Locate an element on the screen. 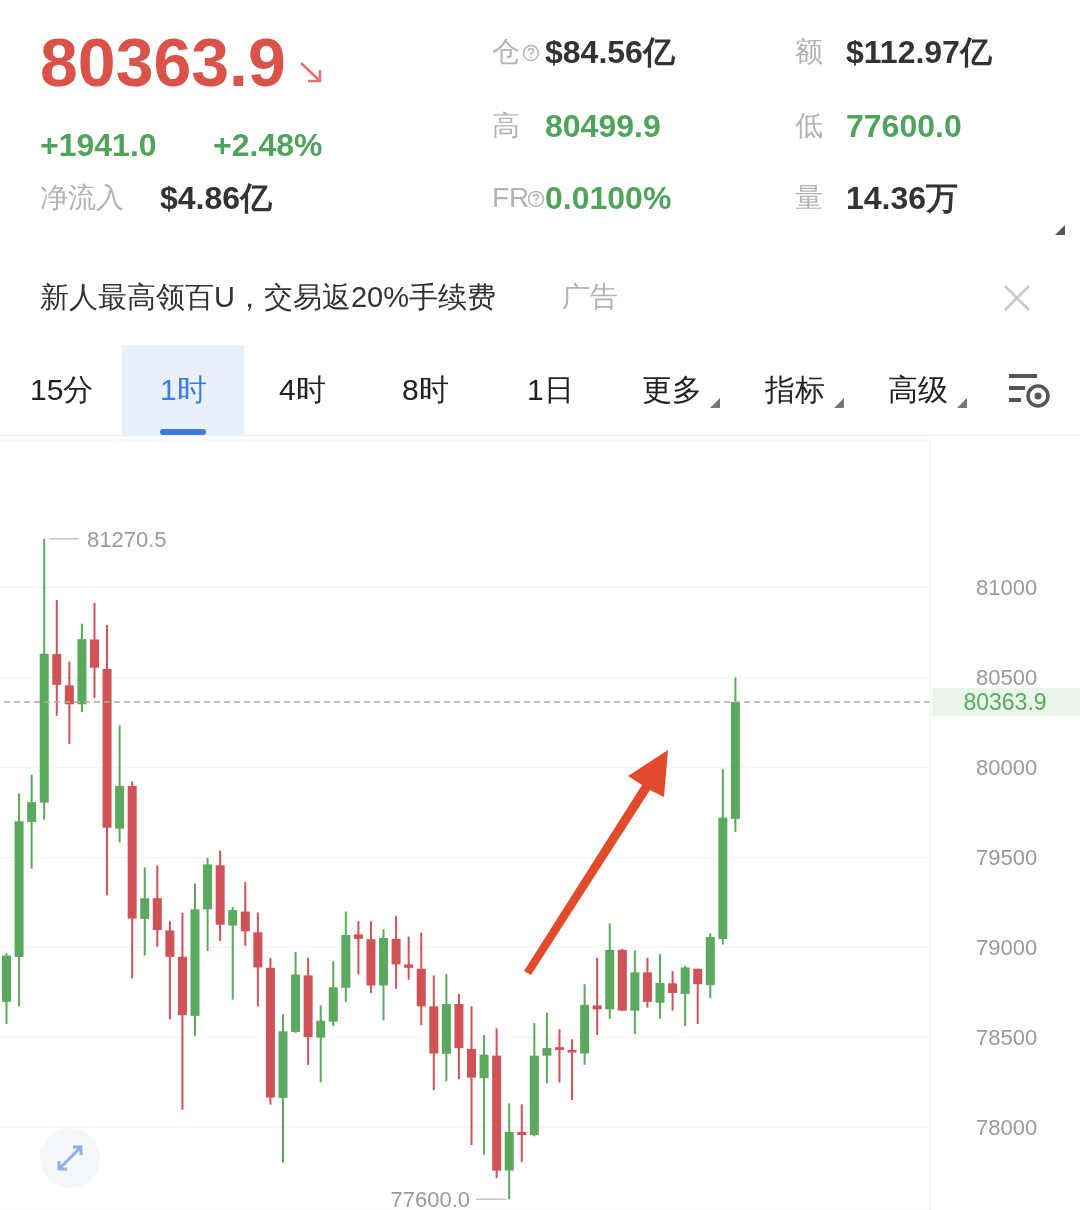  annotation: 77600.0 is located at coordinates (430, 1198).